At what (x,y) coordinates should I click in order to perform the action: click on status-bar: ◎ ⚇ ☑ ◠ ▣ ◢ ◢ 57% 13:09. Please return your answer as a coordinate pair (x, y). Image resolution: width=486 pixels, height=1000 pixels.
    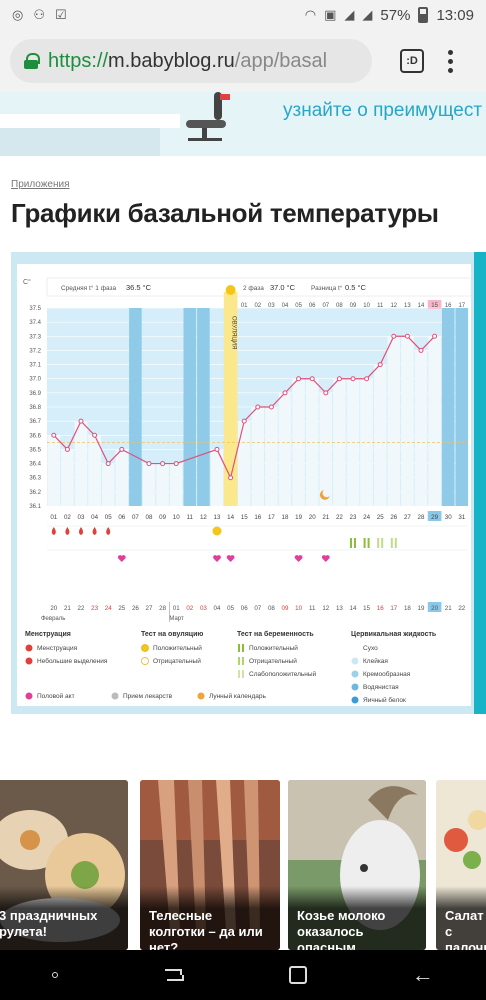
    Looking at the image, I should click on (243, 15).